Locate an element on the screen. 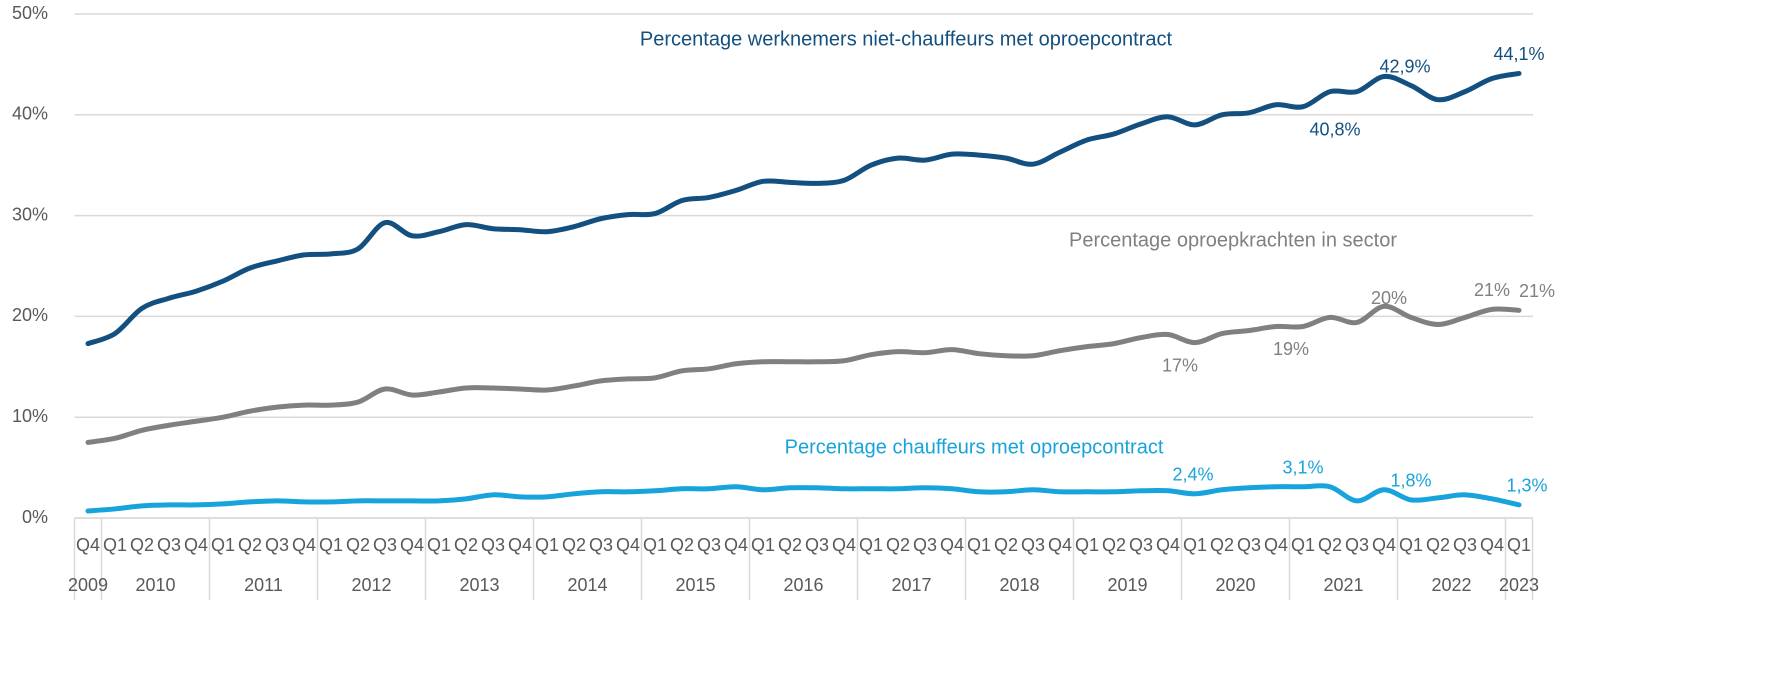  data-label: 20% is located at coordinates (1389, 298).